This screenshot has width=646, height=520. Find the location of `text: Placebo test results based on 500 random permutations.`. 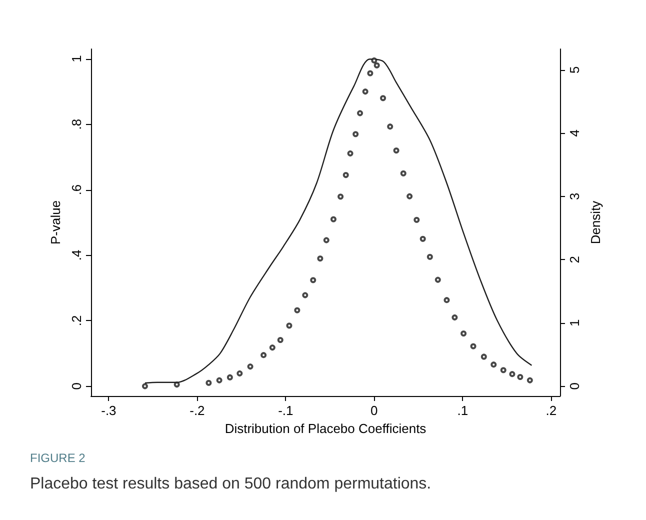

text: Placebo test results based on 500 random permutations. is located at coordinates (231, 484).